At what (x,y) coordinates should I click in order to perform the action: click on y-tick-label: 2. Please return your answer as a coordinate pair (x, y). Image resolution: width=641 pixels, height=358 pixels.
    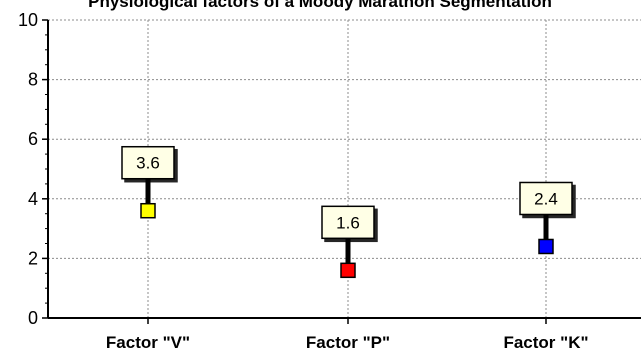
    Looking at the image, I should click on (33, 258).